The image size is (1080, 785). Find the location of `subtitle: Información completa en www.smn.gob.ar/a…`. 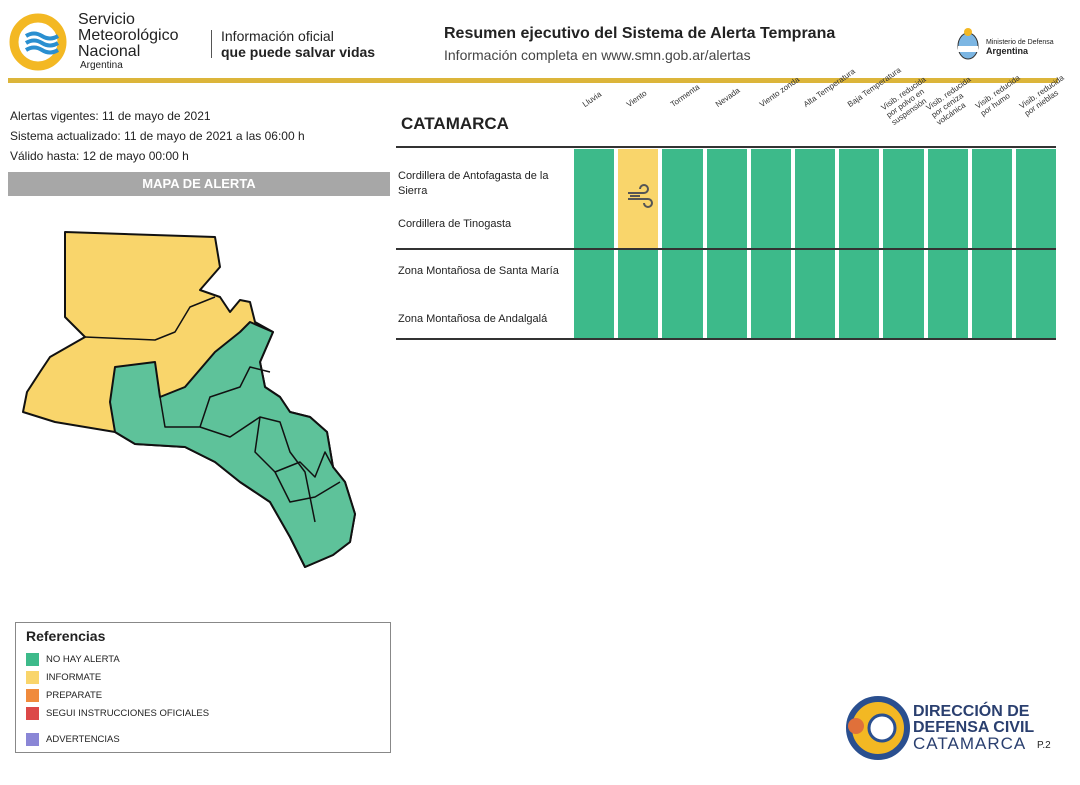

subtitle: Información completa en www.smn.gob.ar/a… is located at coordinates (597, 55).